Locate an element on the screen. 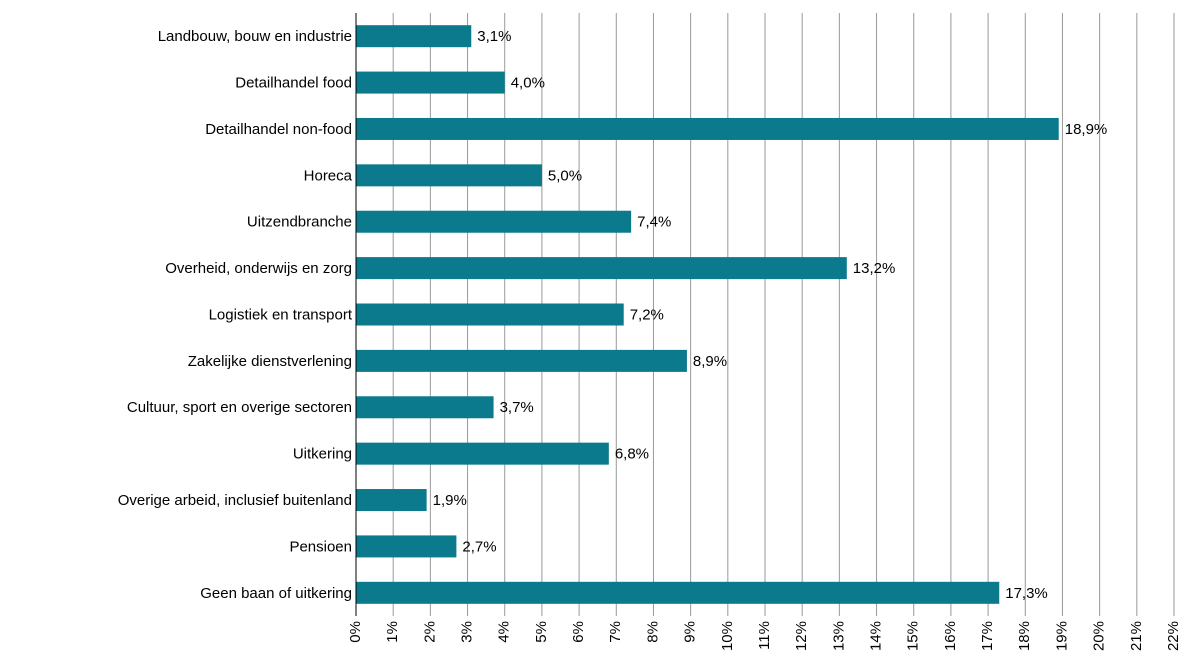 The width and height of the screenshot is (1183, 666). value-label: 13,2% is located at coordinates (874, 268).